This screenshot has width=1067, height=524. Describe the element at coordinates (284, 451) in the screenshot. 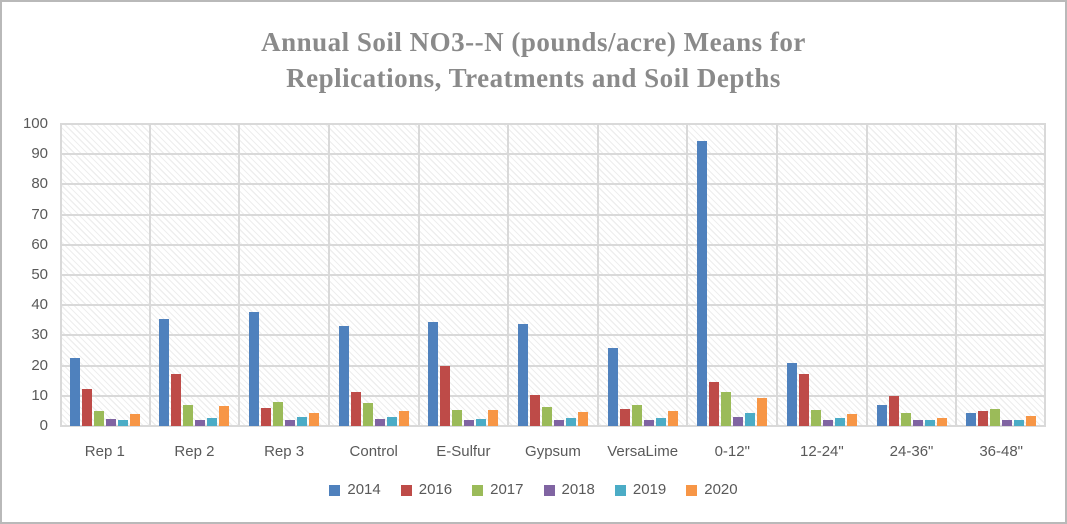

I see `x-tick-label-rep-3: Rep 3` at that location.